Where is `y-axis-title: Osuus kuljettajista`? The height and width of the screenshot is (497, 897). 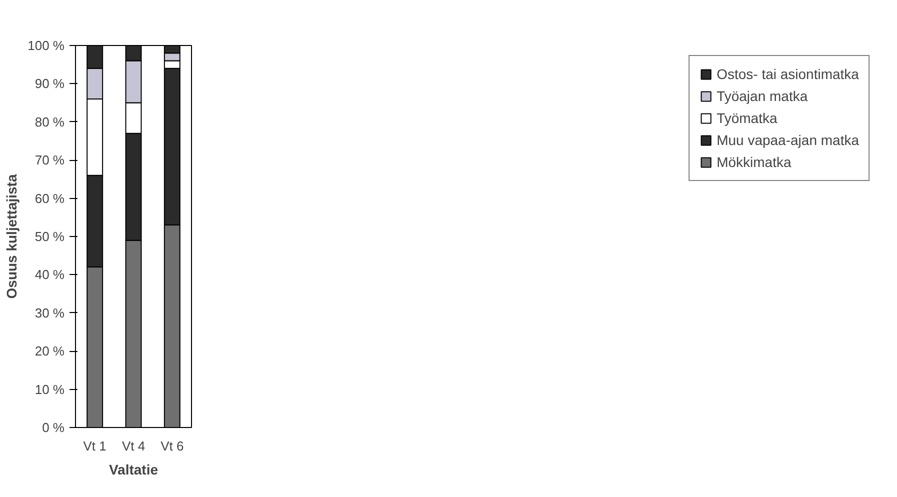 y-axis-title: Osuus kuljettajista is located at coordinates (12, 236).